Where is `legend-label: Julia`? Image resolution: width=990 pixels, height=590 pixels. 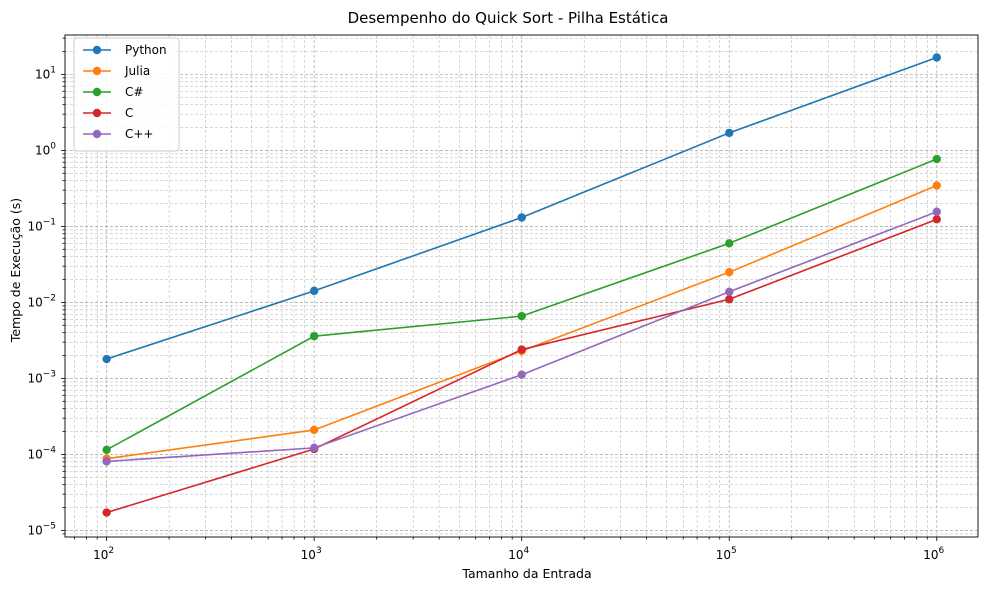
legend-label: Julia is located at coordinates (137, 71).